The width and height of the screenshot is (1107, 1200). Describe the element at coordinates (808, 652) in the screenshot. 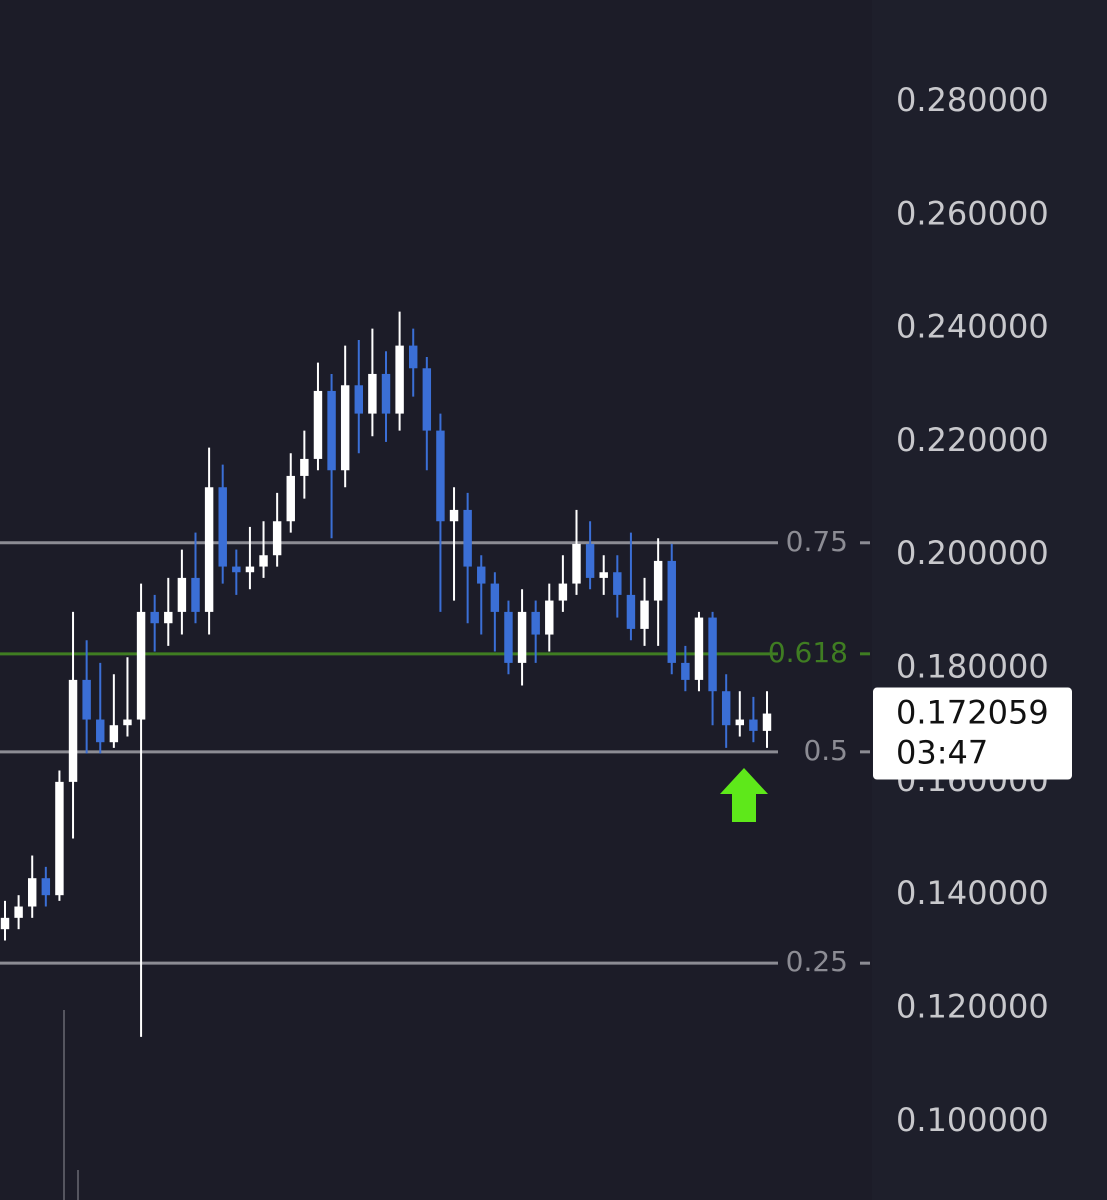

I see `fib-level-label: 0.618` at that location.